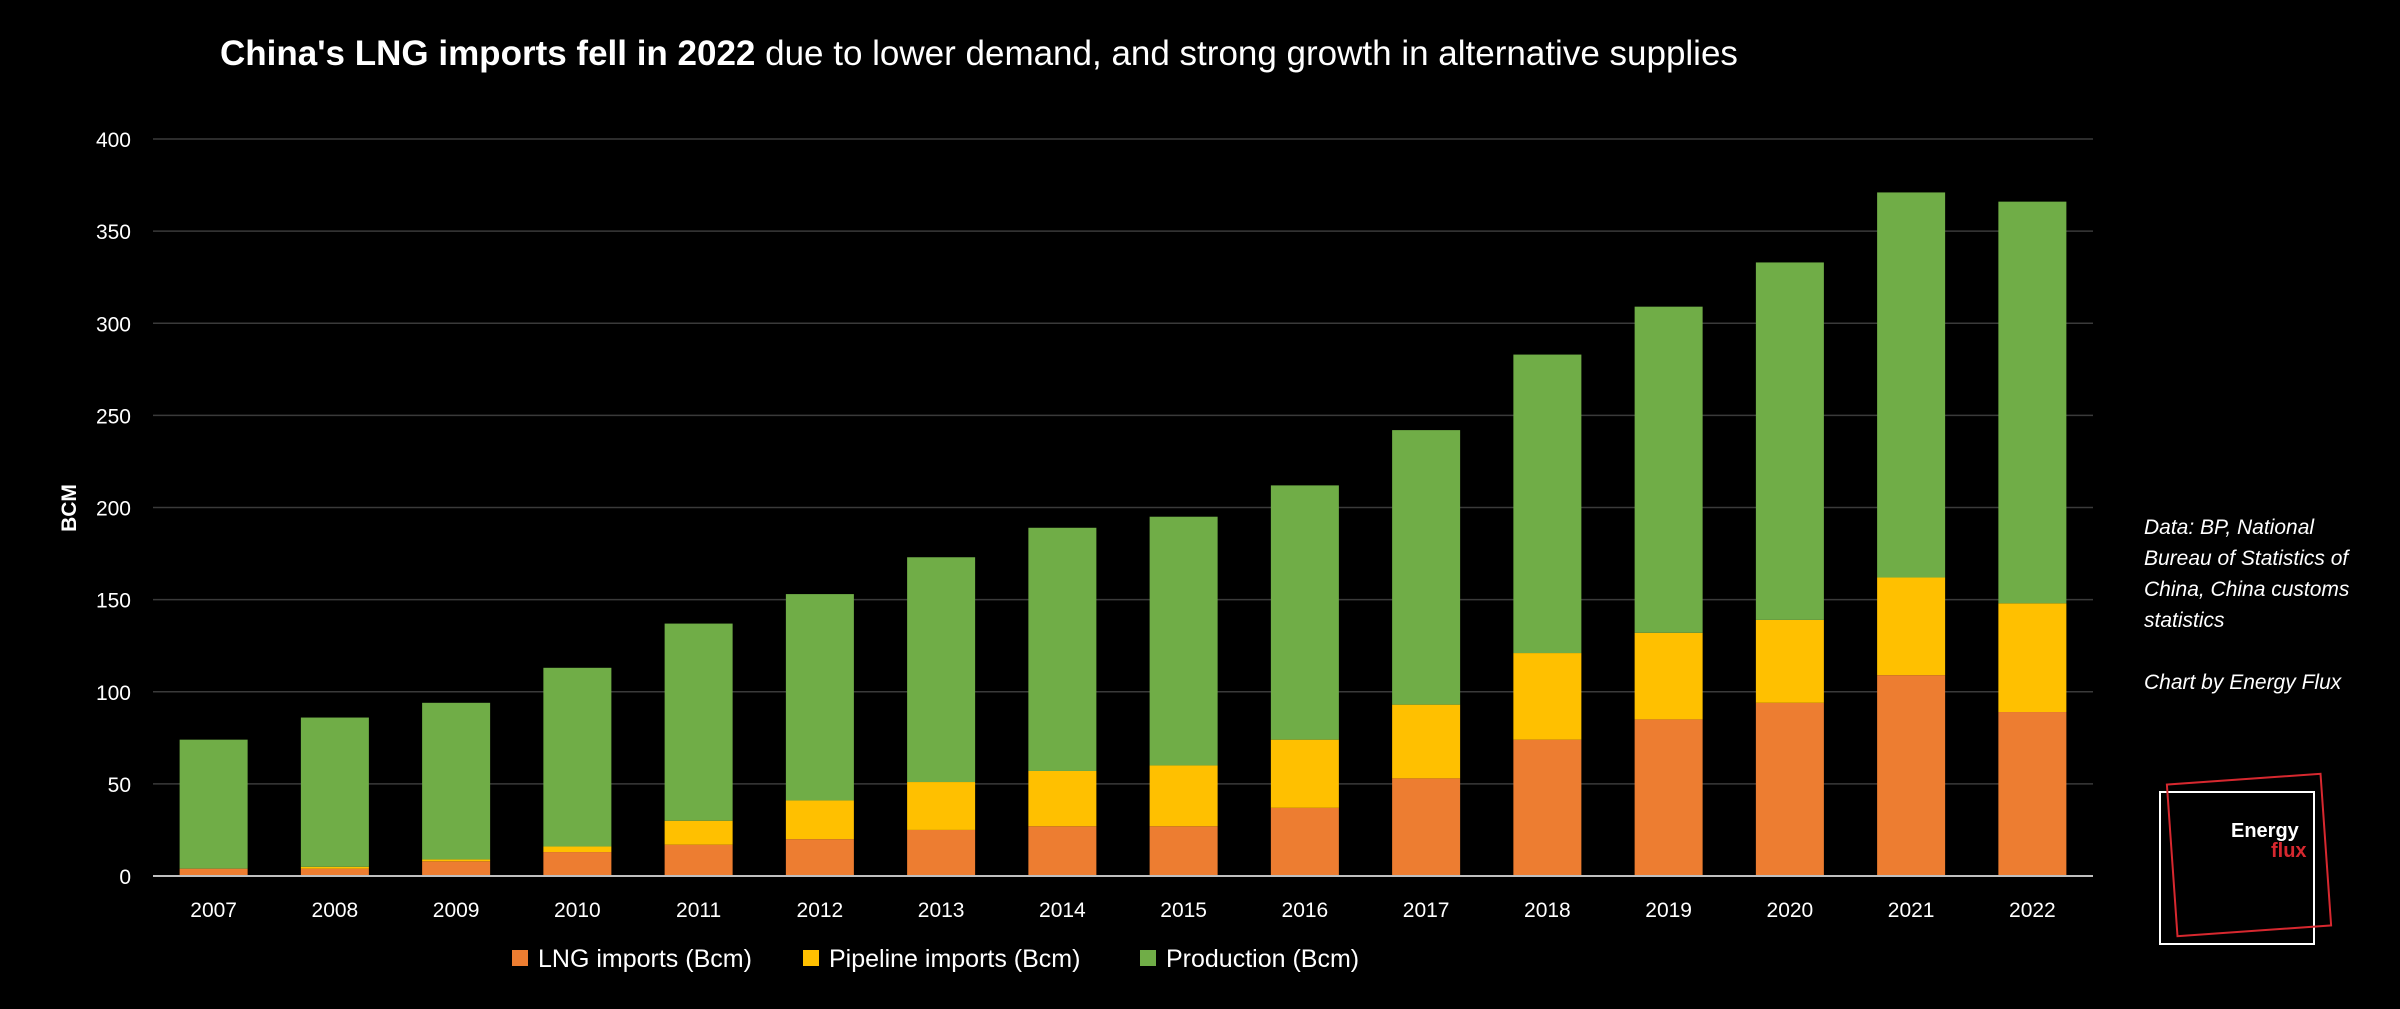  Describe the element at coordinates (2032, 658) in the screenshot. I see `bar-pipeline-2022` at that location.